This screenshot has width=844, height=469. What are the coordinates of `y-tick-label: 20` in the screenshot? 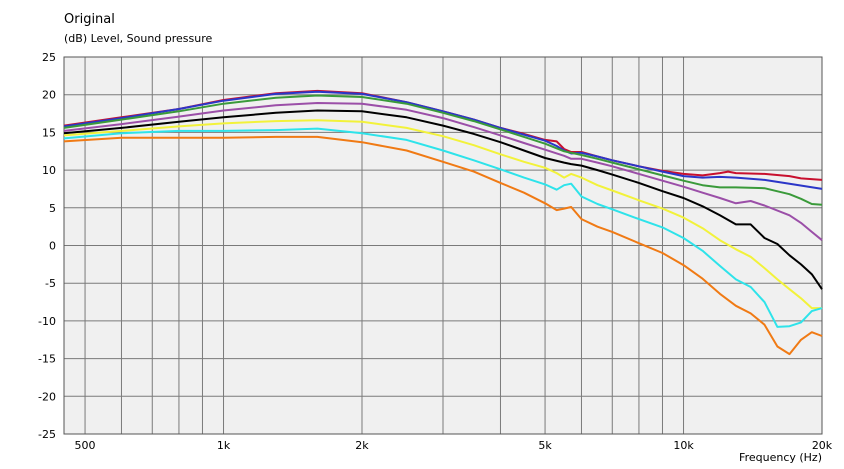 It's located at (49, 95).